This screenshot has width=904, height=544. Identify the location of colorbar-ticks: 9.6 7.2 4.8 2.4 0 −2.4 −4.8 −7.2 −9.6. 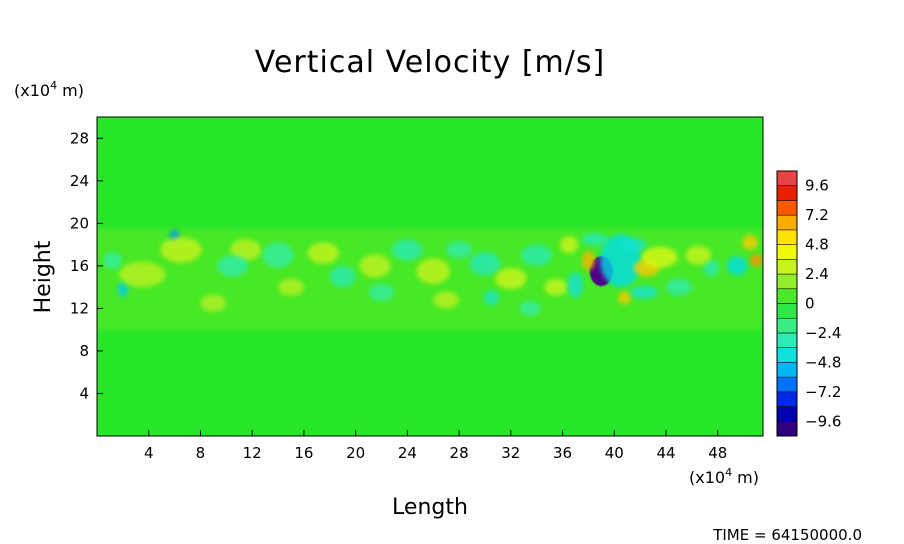
(823, 304).